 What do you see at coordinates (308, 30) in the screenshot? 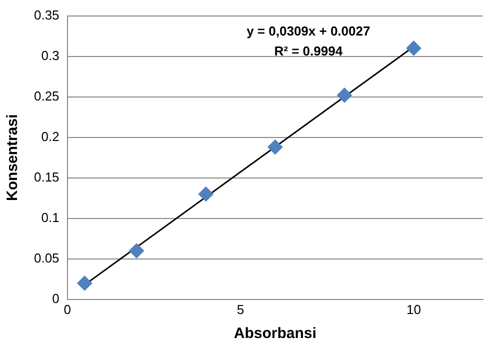
I see `annotation: y = 0,0309x + 0.0027` at bounding box center [308, 30].